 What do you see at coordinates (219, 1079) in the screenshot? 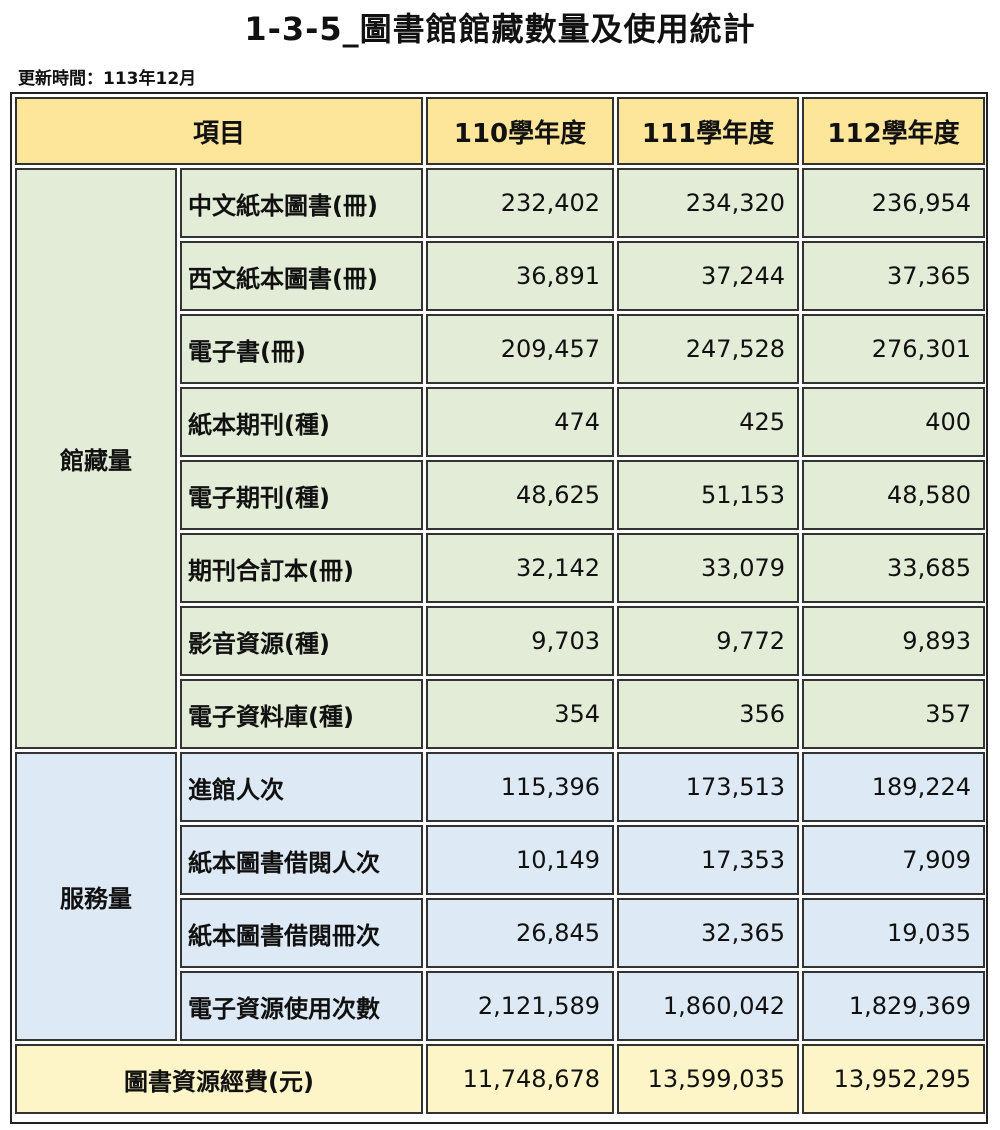
I see `budget-label: 圖書資源經費(元)` at bounding box center [219, 1079].